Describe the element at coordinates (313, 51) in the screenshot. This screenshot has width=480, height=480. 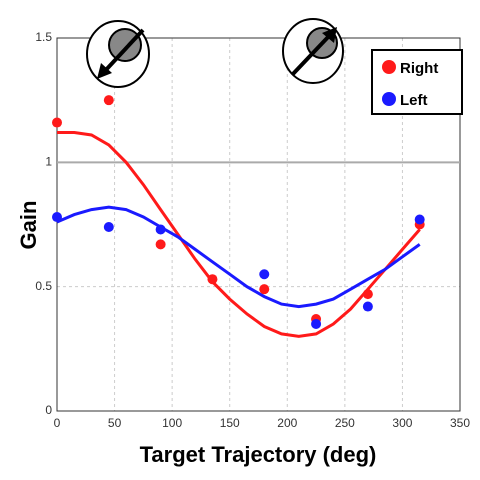
I see `icon-right` at that location.